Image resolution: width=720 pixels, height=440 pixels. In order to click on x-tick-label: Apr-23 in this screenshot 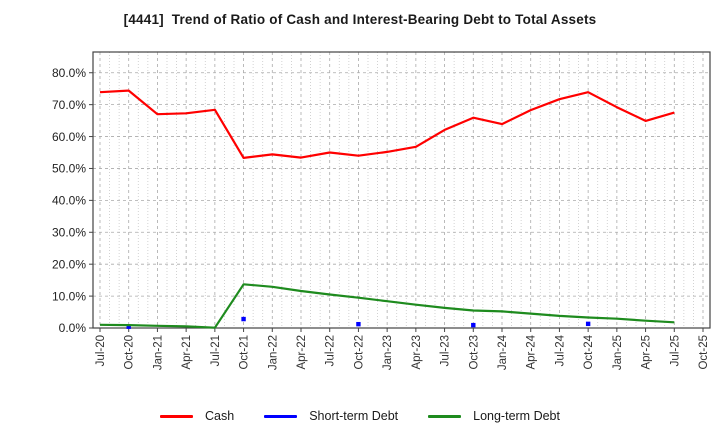, I will do `click(417, 352)`.